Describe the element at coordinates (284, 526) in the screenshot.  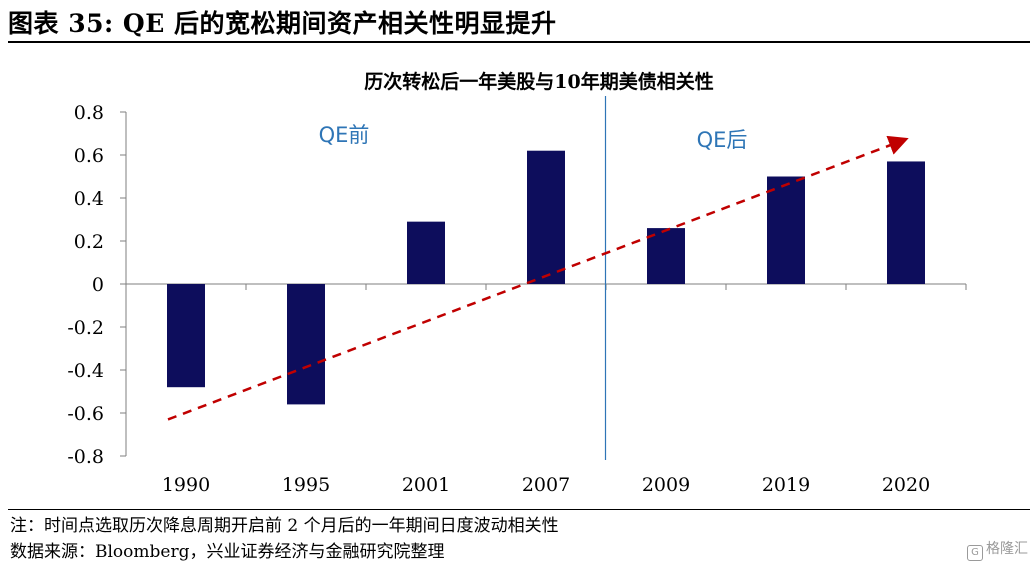
I see `chart-note: 注：时间点选取历次降息周期开启前 2 个月后的一年期间日度波动相关性` at that location.